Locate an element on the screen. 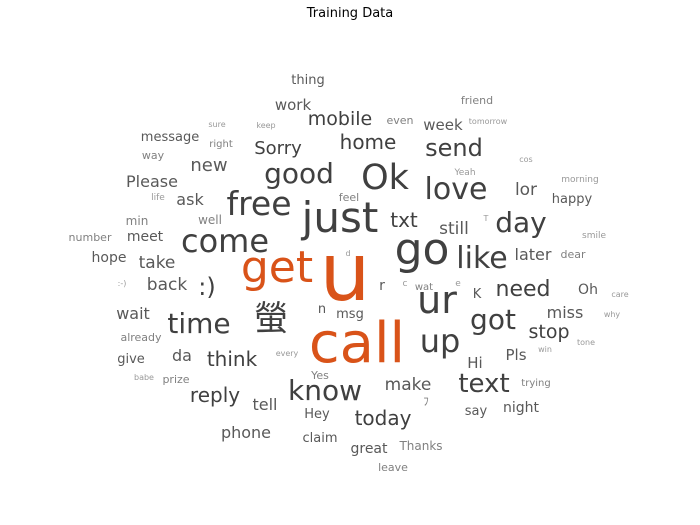  word-73: wat is located at coordinates (424, 287).